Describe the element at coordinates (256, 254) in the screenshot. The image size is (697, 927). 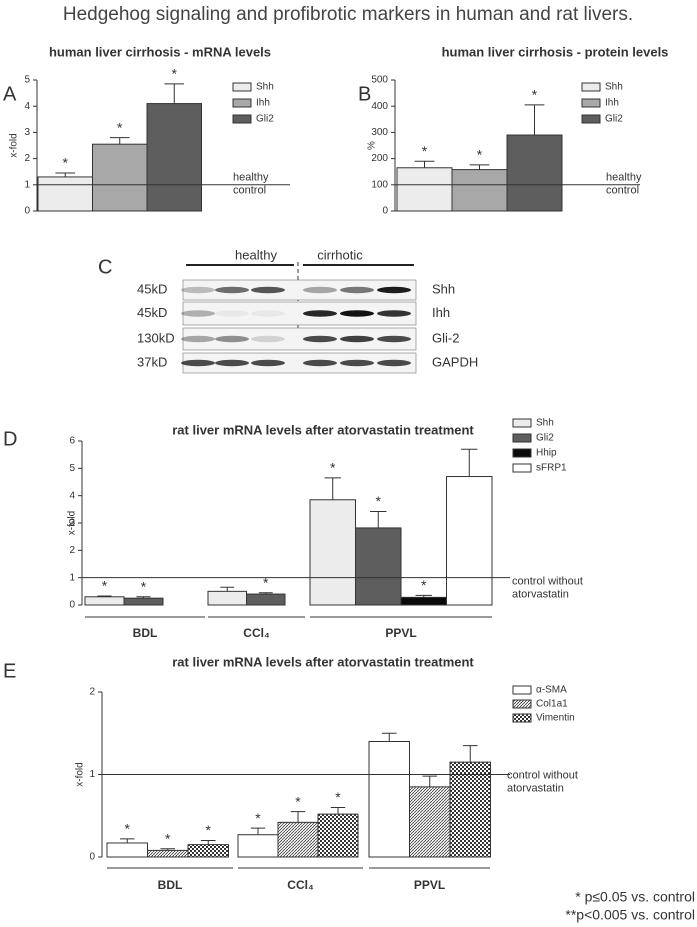
I see `blot-group-label: healthy` at that location.